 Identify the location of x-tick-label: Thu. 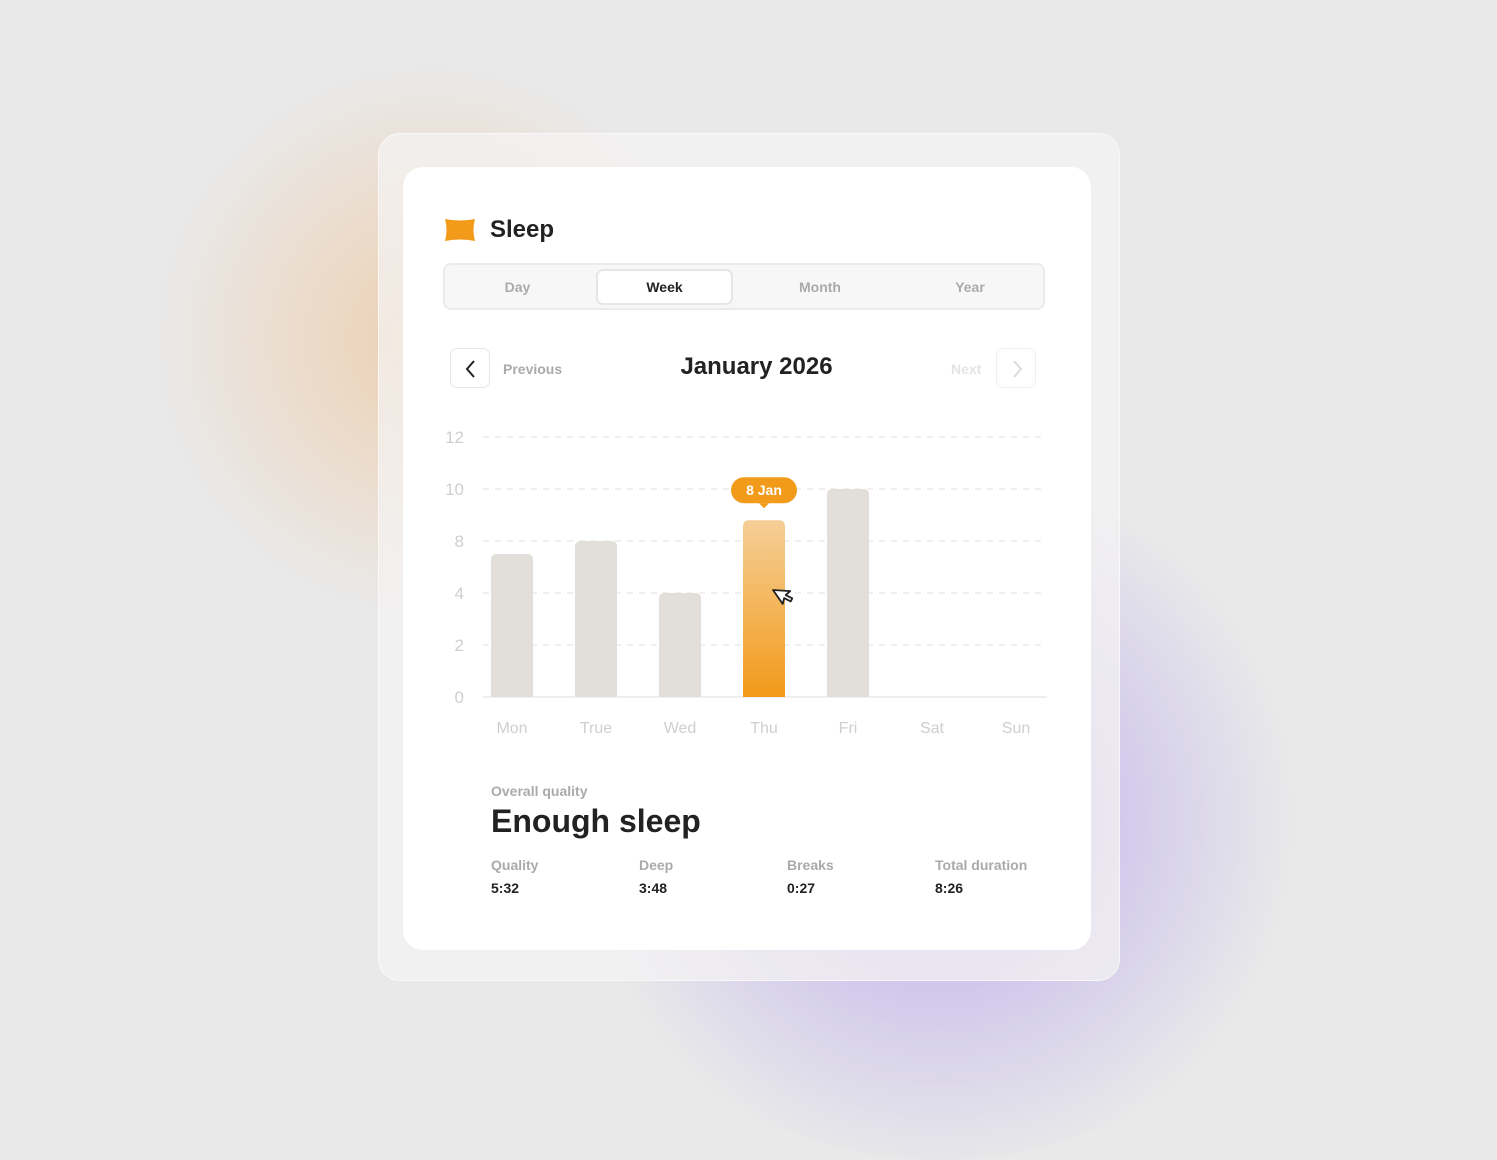
(764, 728).